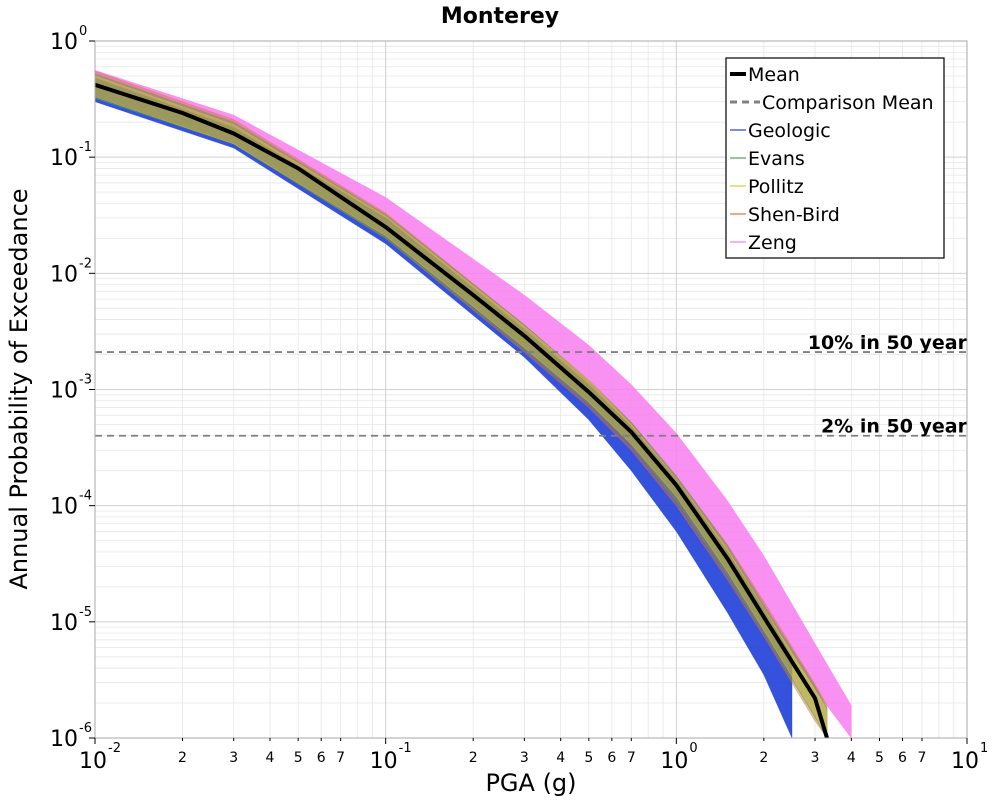  Describe the element at coordinates (776, 187) in the screenshot. I see `legend-label: Pollitz` at that location.